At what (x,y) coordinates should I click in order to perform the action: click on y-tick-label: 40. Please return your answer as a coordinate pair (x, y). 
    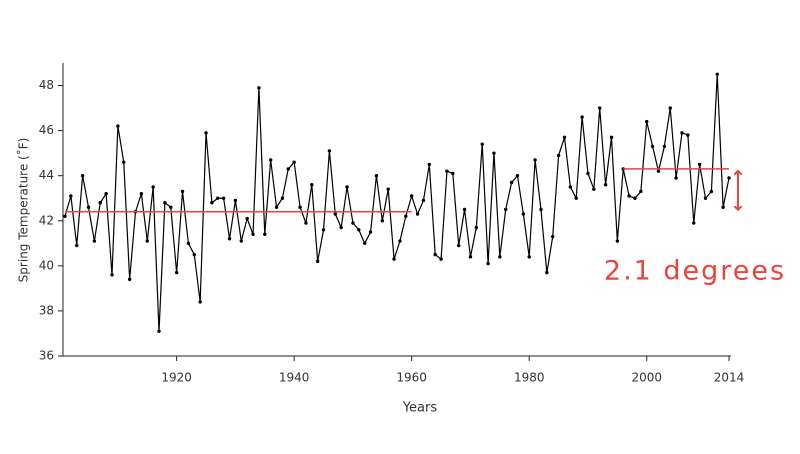
    Looking at the image, I should click on (46, 265).